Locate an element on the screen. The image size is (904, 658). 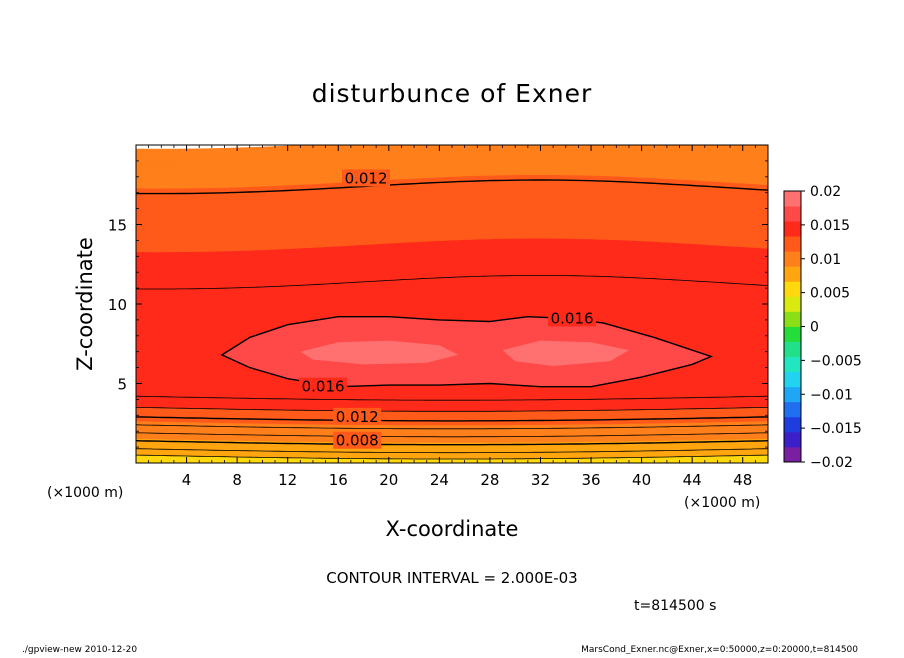
x-axis-title: X-coordinate is located at coordinates (452, 529).